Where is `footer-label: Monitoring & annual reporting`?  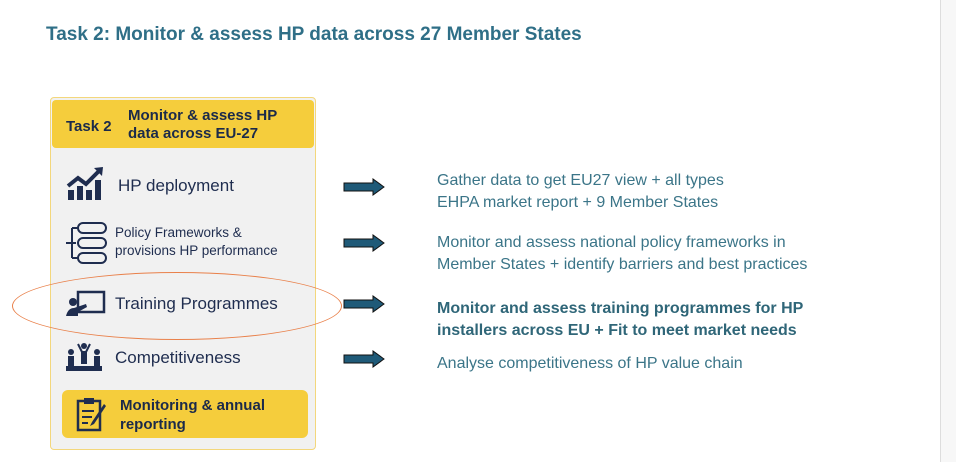 footer-label: Monitoring & annual reporting is located at coordinates (192, 415).